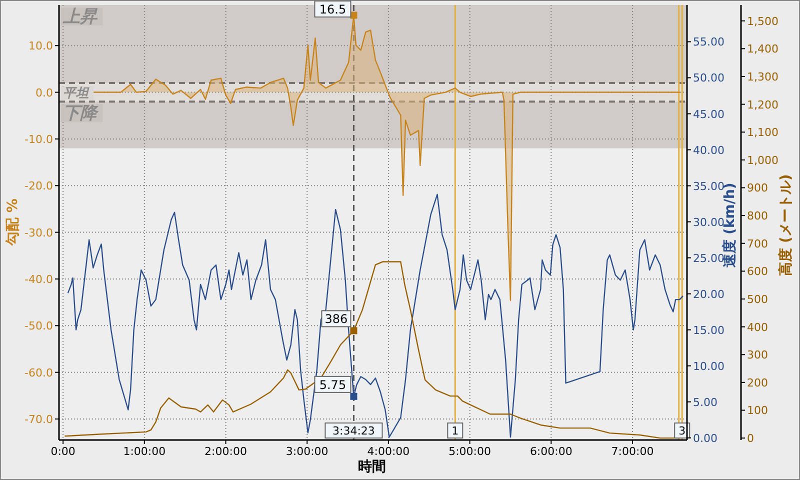 The height and width of the screenshot is (480, 800). Describe the element at coordinates (762, 49) in the screenshot. I see `y3-tick-label: 1,400` at that location.